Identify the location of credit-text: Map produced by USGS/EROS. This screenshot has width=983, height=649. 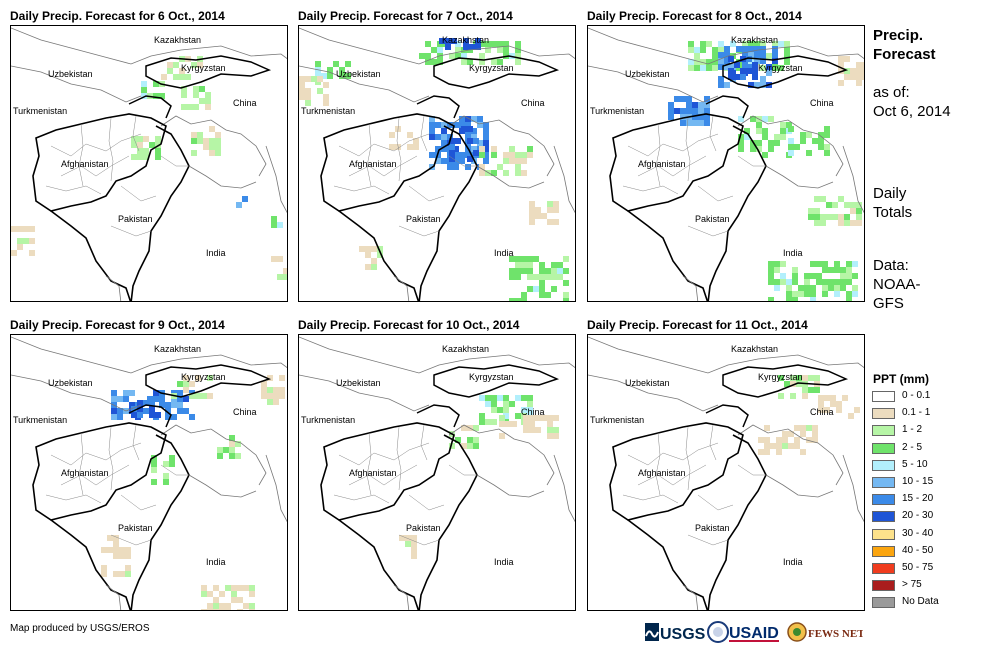
(80, 628).